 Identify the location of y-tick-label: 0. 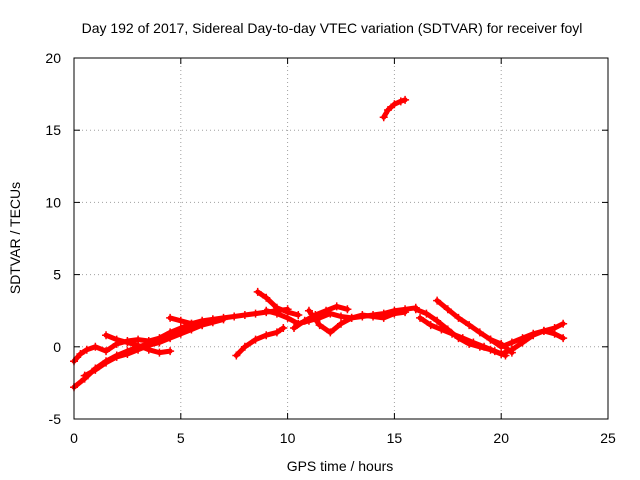
(57, 347).